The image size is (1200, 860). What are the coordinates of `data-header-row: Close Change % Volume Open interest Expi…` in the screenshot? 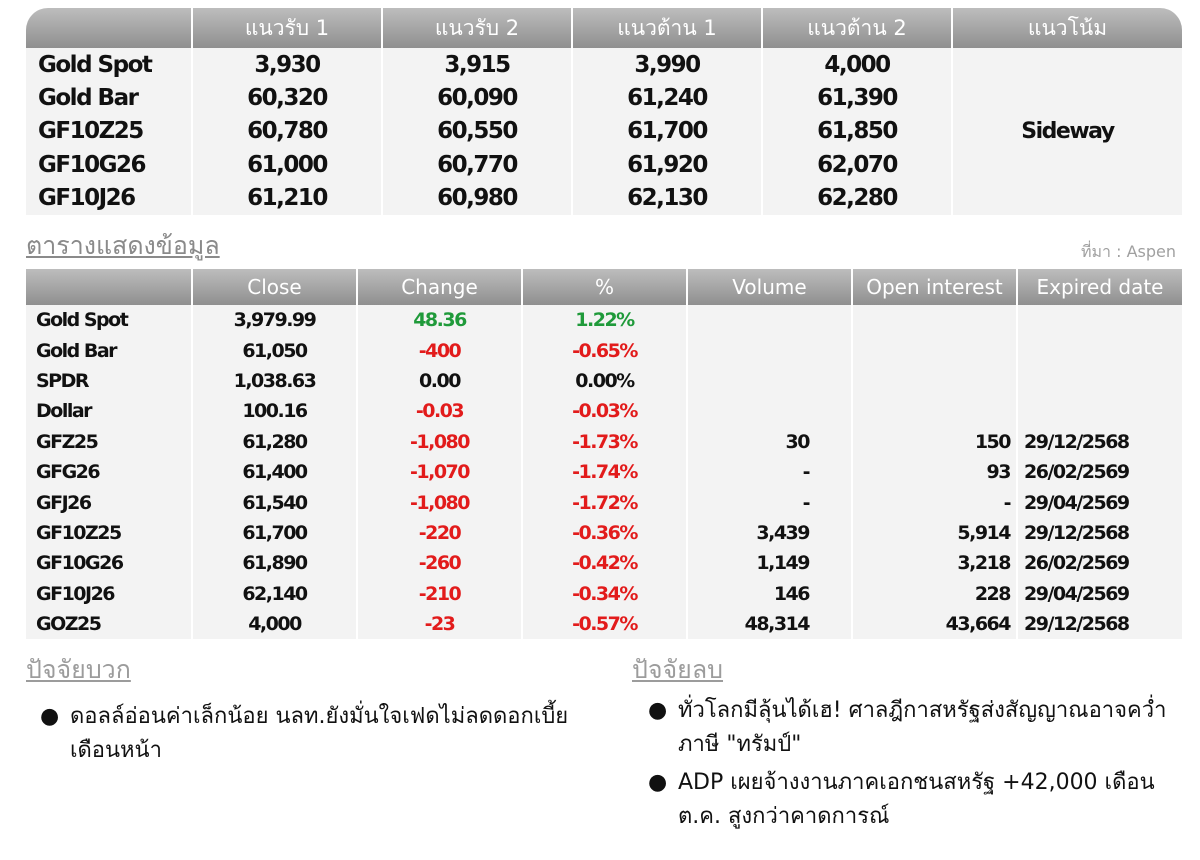 It's located at (604, 287).